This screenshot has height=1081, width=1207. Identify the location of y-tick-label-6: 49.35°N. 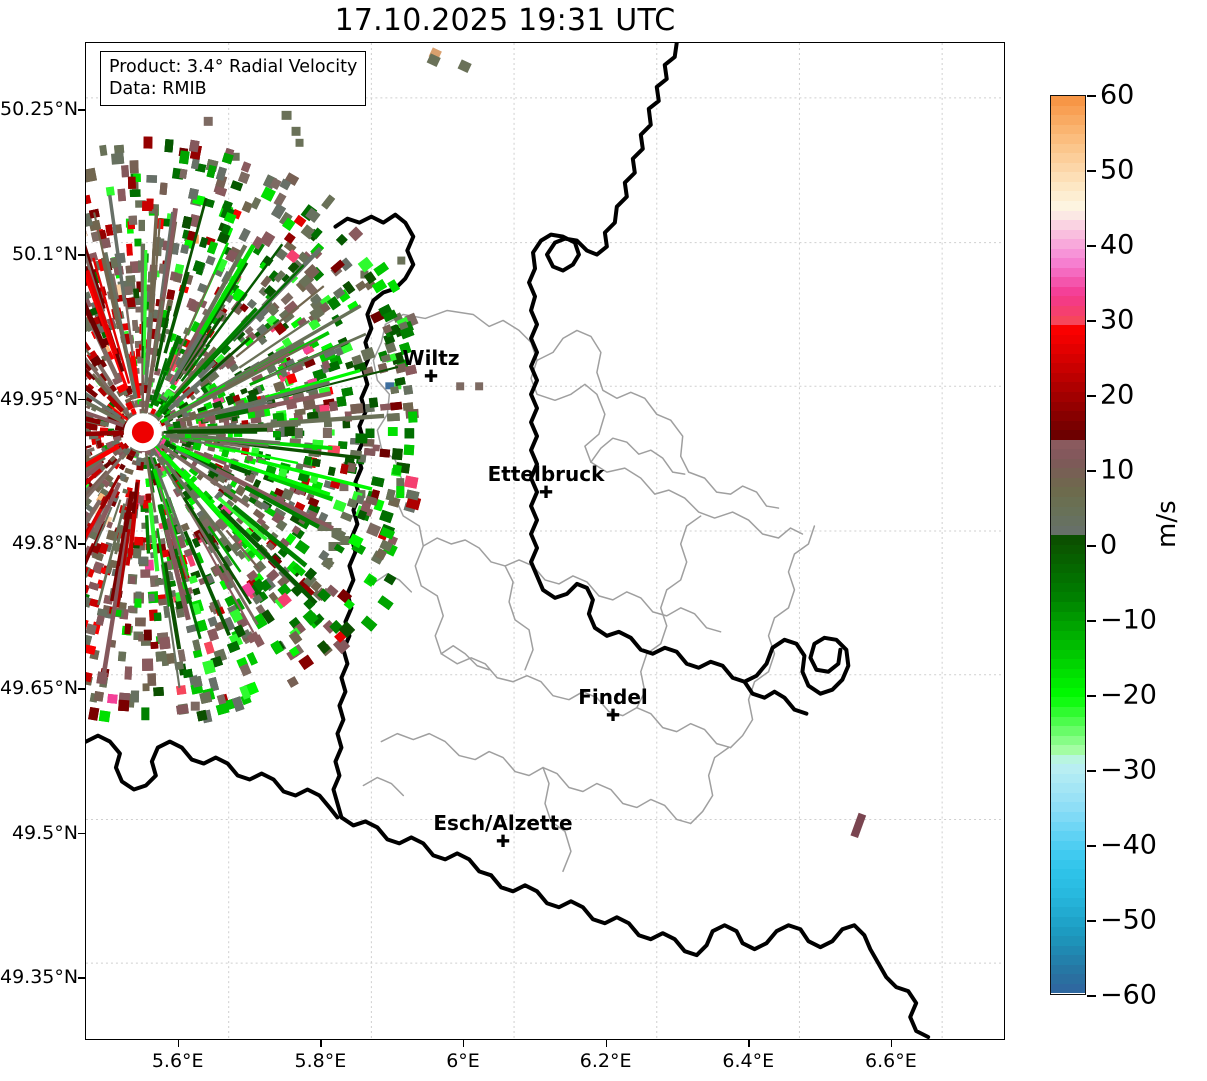
(39, 977).